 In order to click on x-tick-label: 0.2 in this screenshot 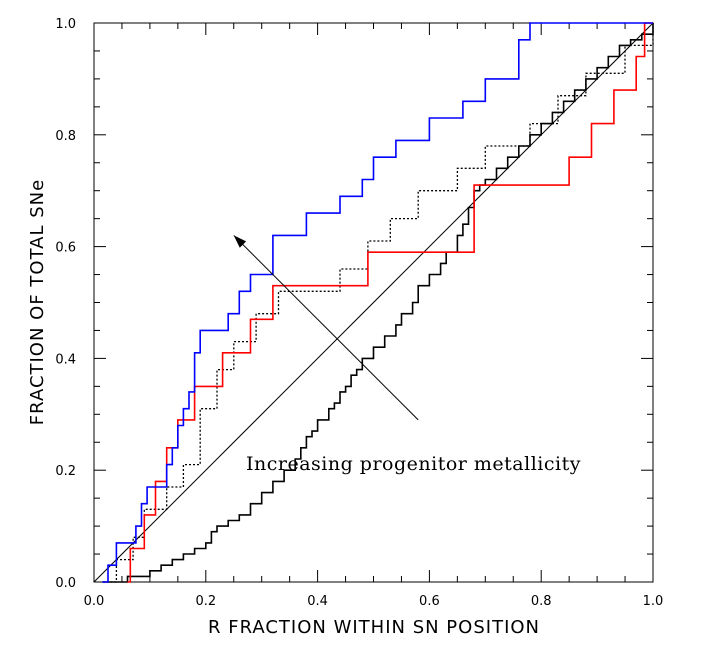, I will do `click(205, 601)`.